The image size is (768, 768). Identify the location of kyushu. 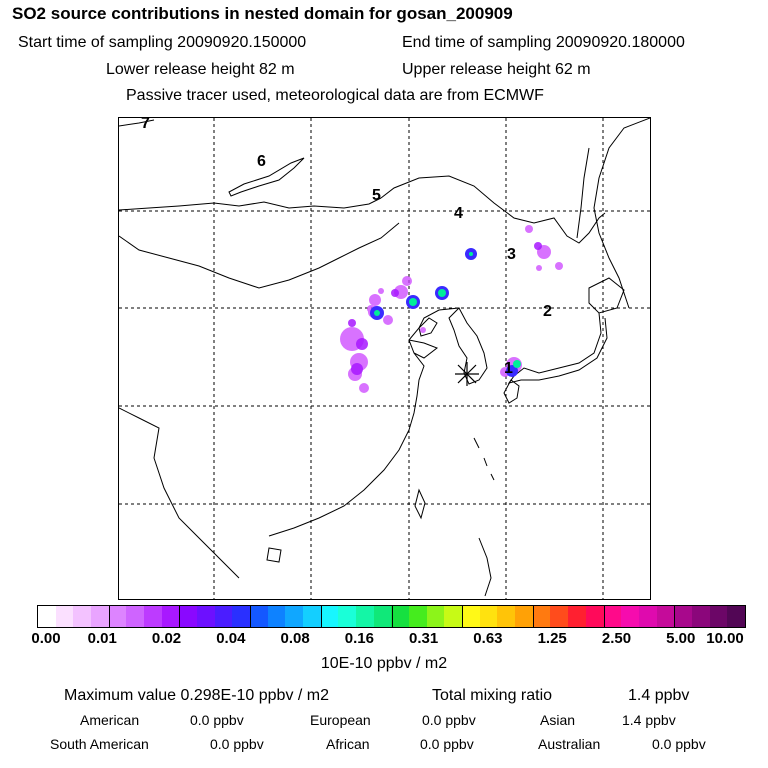
(511, 391).